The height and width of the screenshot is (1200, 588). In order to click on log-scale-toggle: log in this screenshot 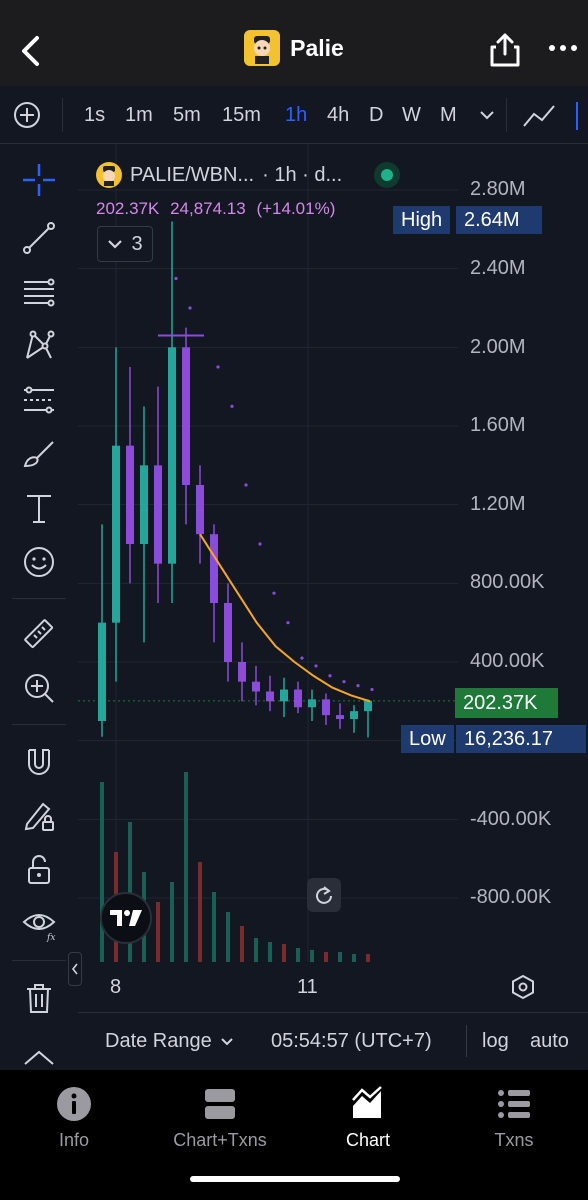, I will do `click(495, 1041)`.